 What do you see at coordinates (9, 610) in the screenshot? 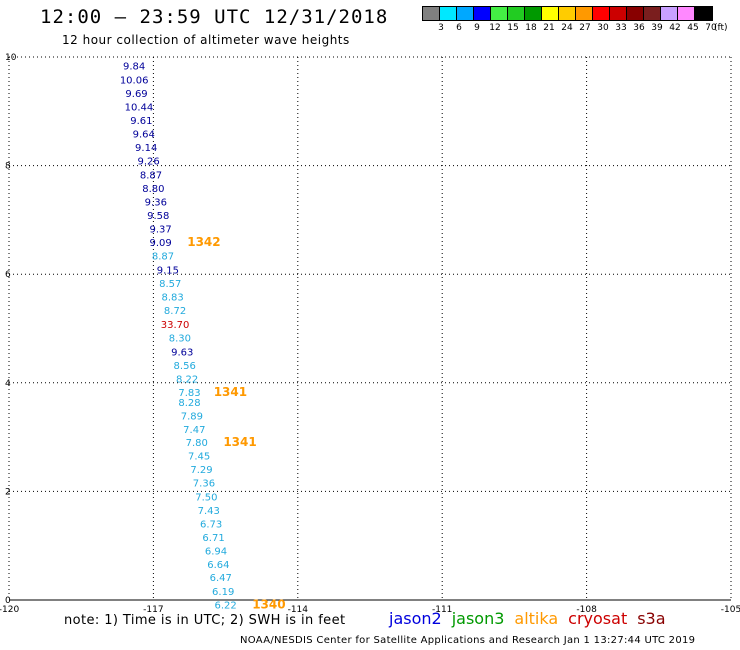
I see `x-tick-label: -120` at bounding box center [9, 610].